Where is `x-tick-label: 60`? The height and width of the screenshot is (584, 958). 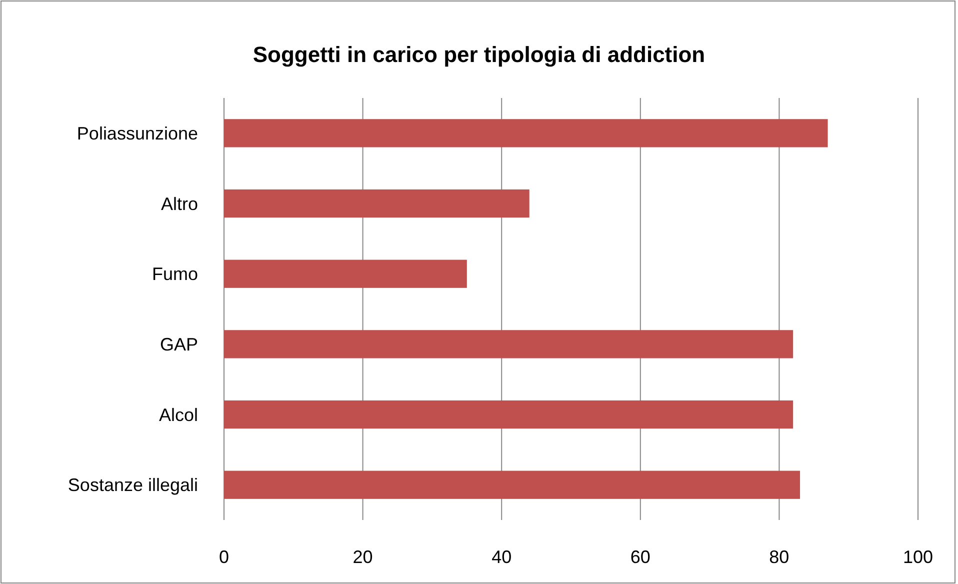
x-tick-label: 60 is located at coordinates (640, 557).